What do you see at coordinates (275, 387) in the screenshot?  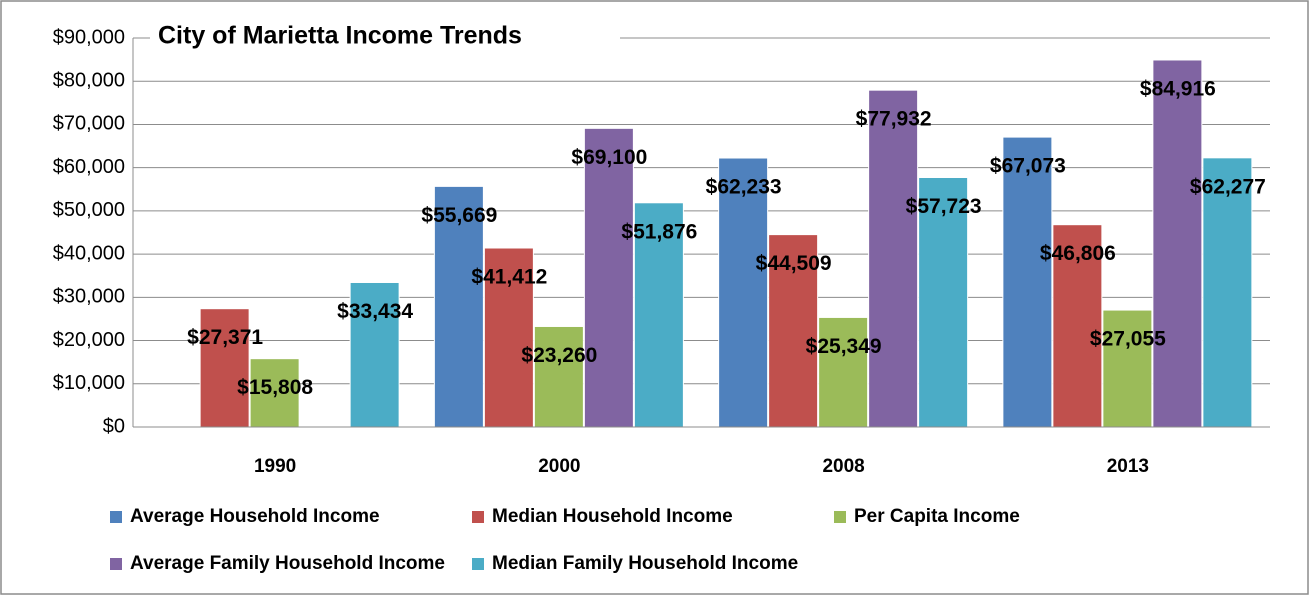 I see `value-label: $15,808` at bounding box center [275, 387].